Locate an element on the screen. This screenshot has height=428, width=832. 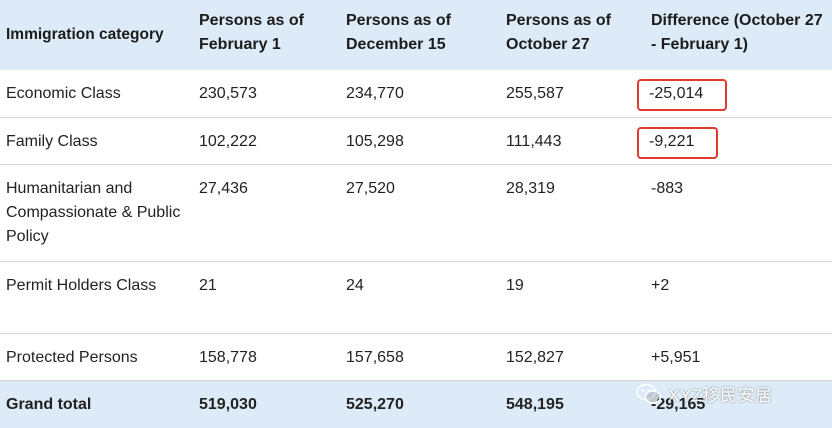
cell-category: Economic Class is located at coordinates (63, 93).